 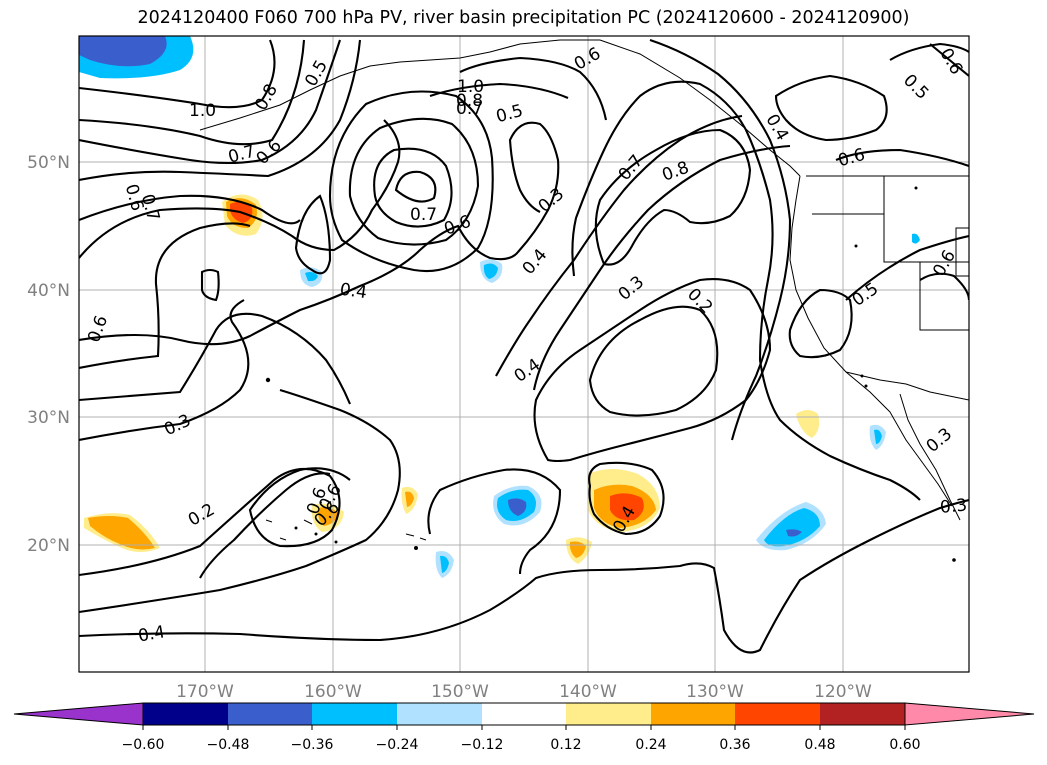 What do you see at coordinates (48, 354) in the screenshot?
I see `latitude-labels: 50°N 40°N 30°N 20°N` at bounding box center [48, 354].